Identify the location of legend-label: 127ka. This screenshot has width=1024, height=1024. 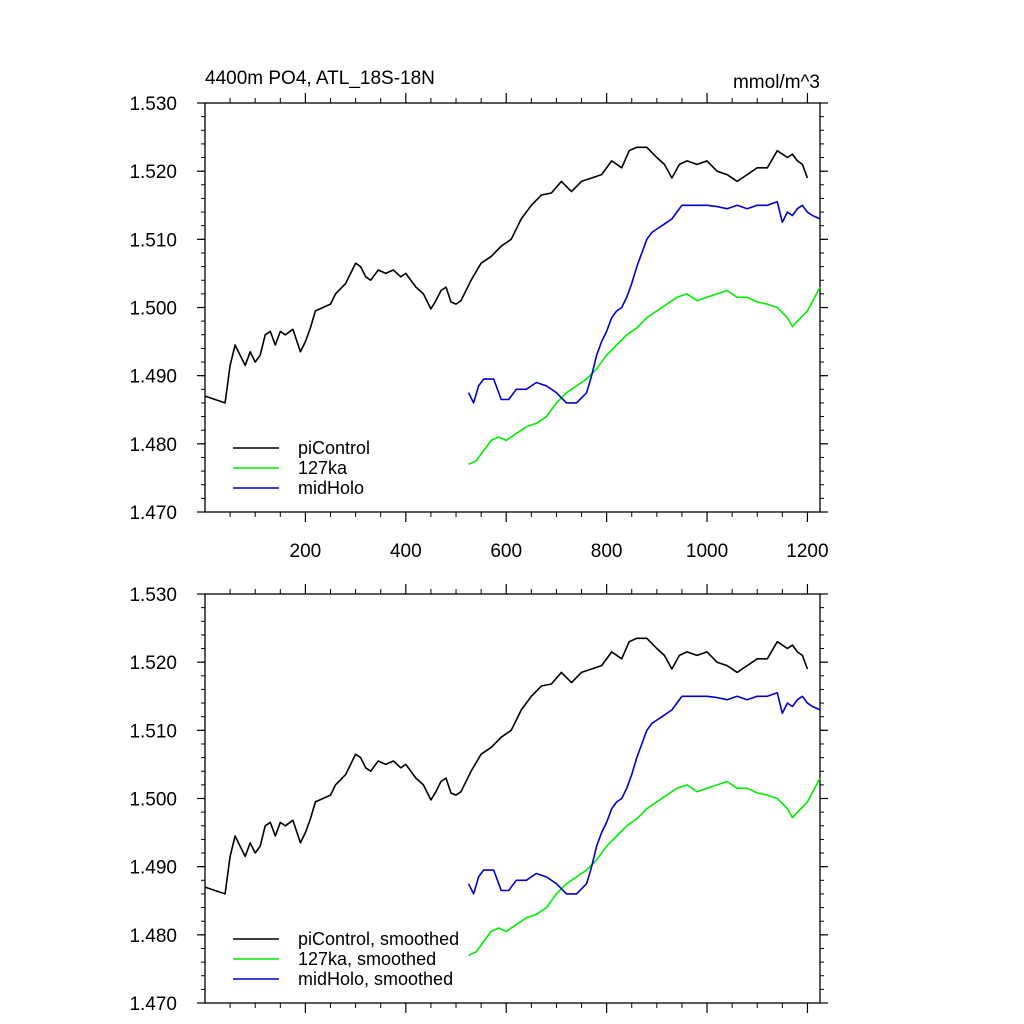
(323, 468).